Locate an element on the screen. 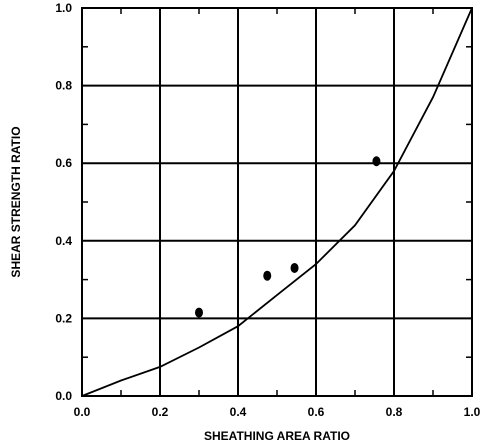 The height and width of the screenshot is (444, 487). y-tick-label: 0.0 is located at coordinates (63, 396).